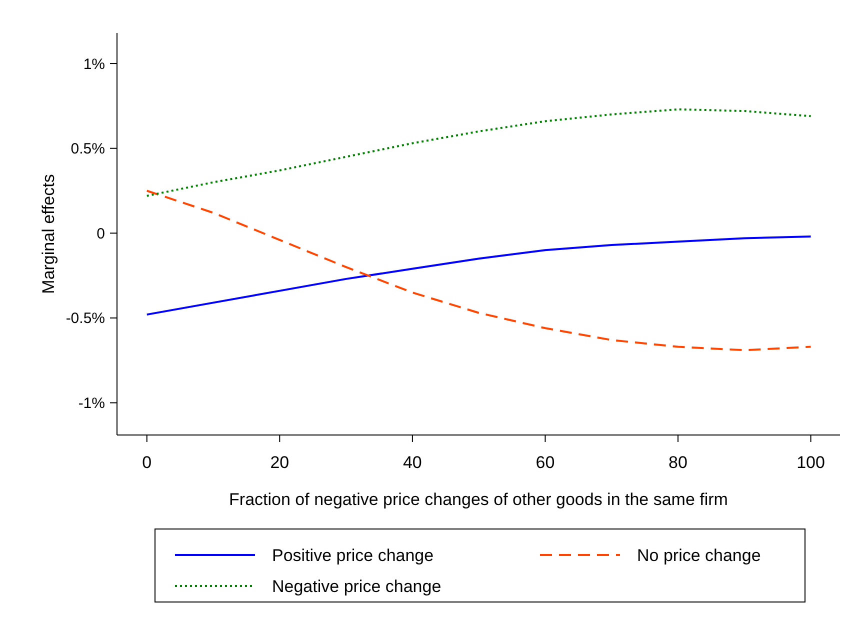 The width and height of the screenshot is (851, 625). I want to click on y-tick-label: 1%, so click(94, 64).